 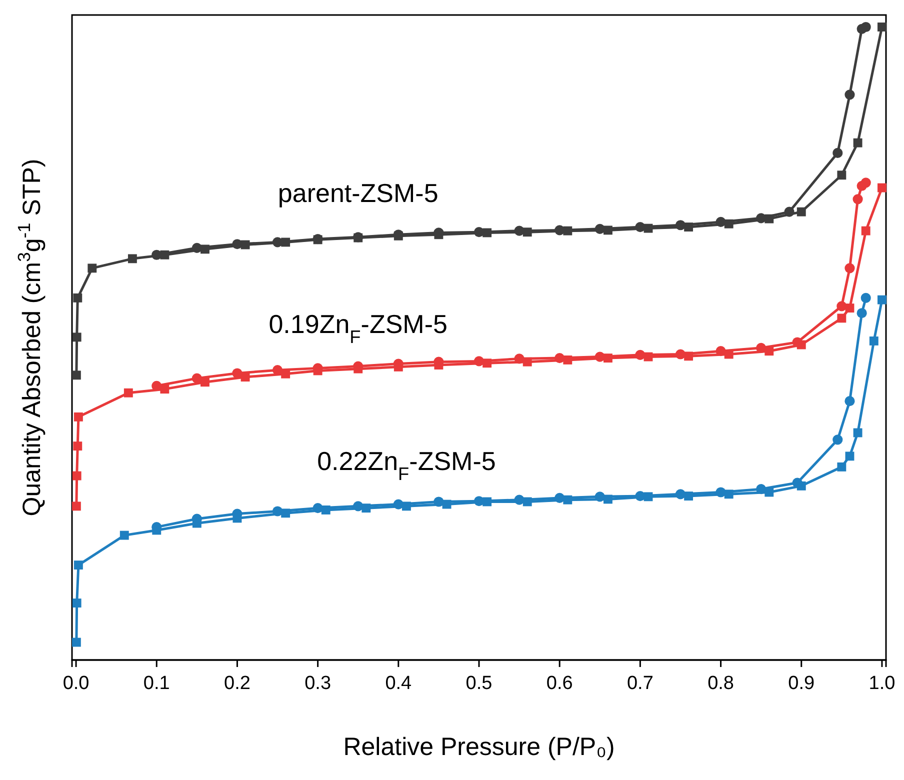 I want to click on x-tick-label: 0.1, so click(x=156, y=683).